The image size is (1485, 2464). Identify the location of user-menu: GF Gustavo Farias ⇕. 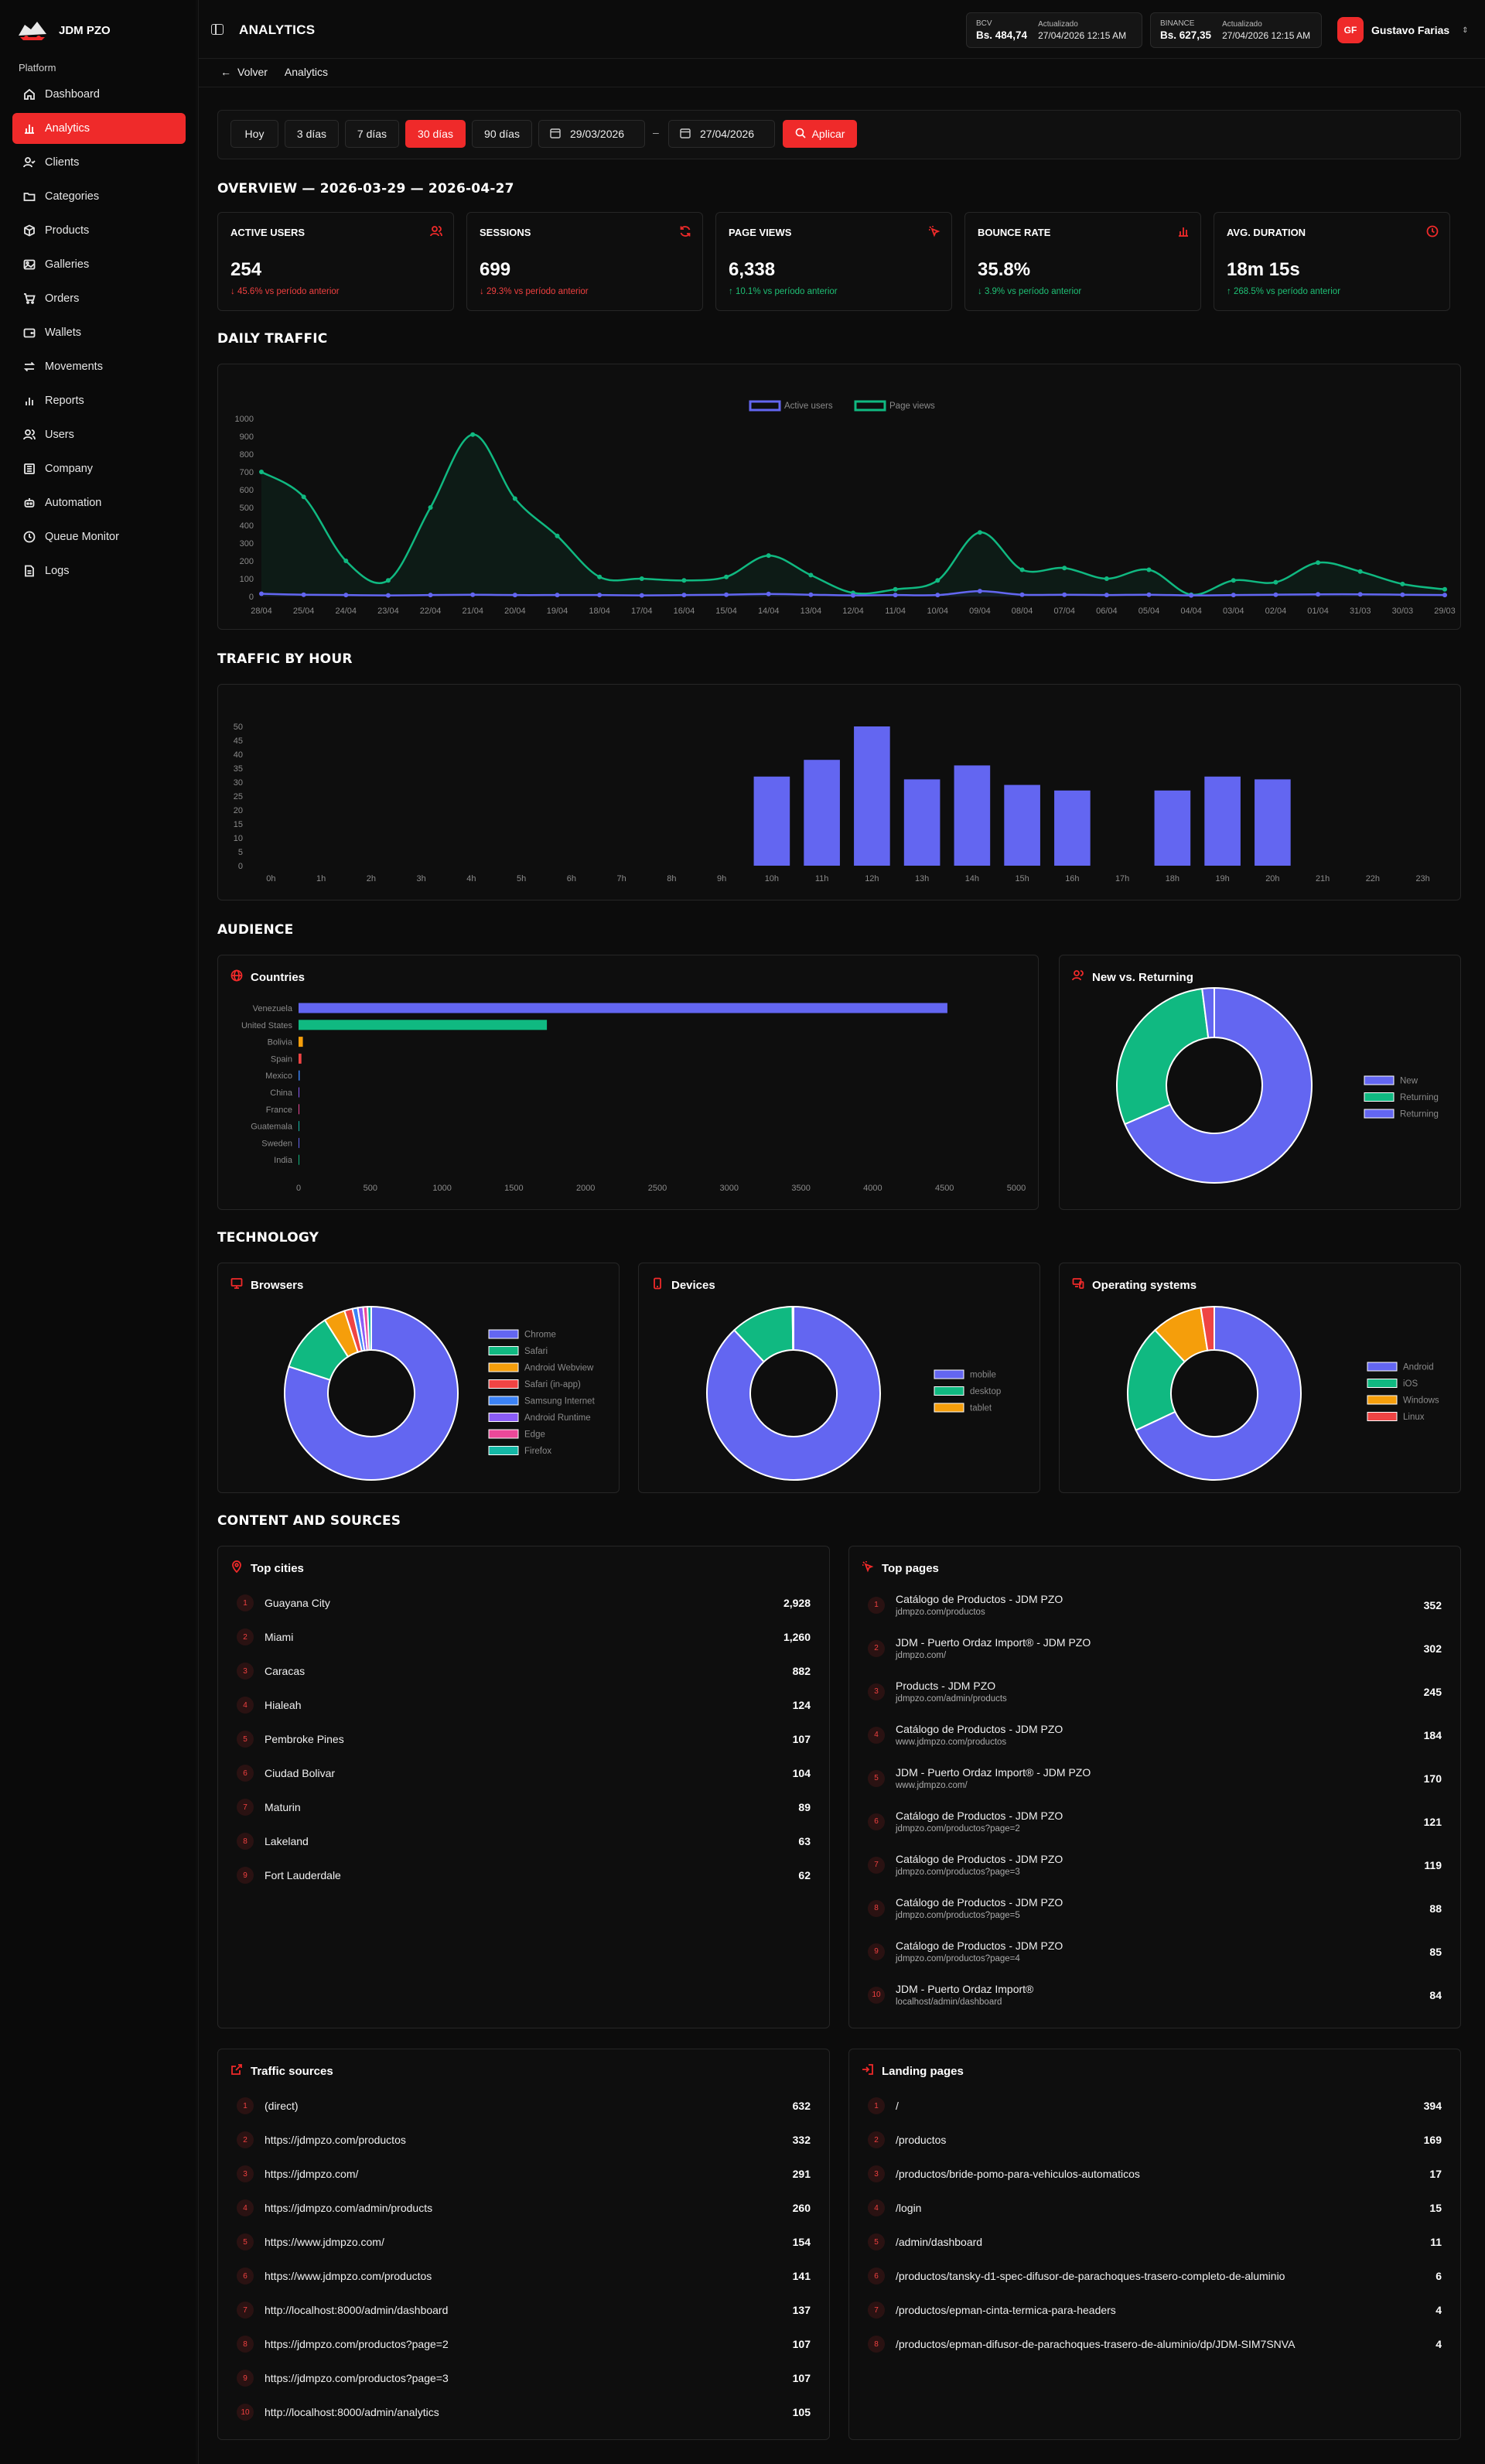
(1403, 30).